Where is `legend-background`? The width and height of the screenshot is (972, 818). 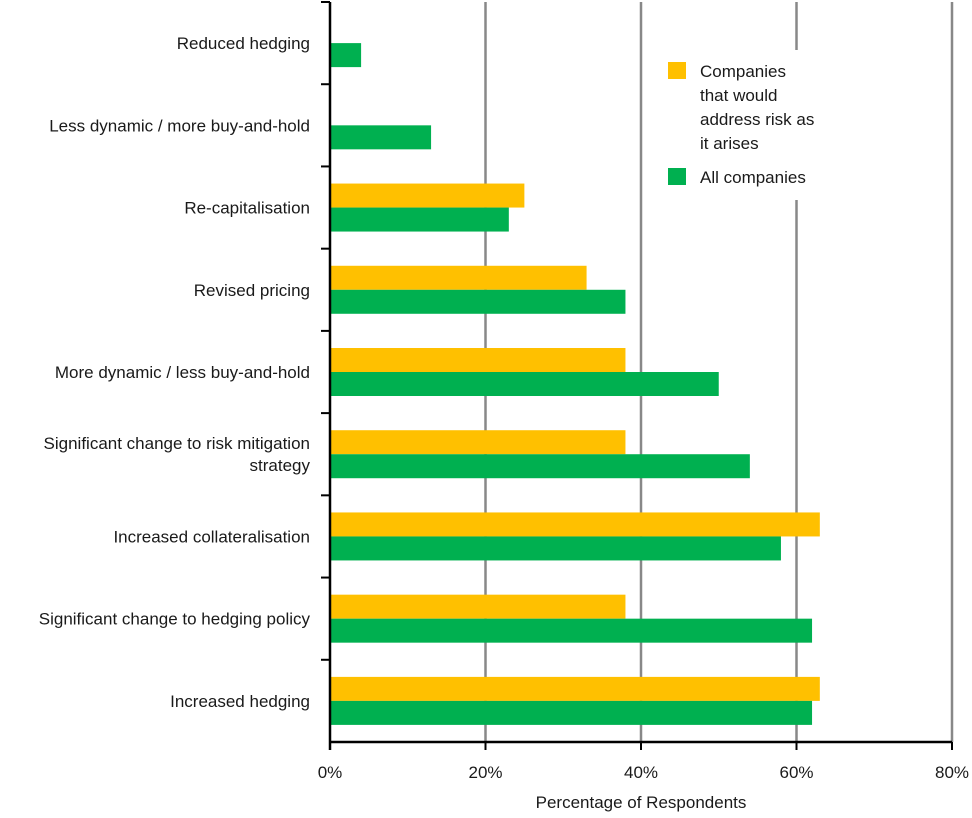 legend-background is located at coordinates (750, 125).